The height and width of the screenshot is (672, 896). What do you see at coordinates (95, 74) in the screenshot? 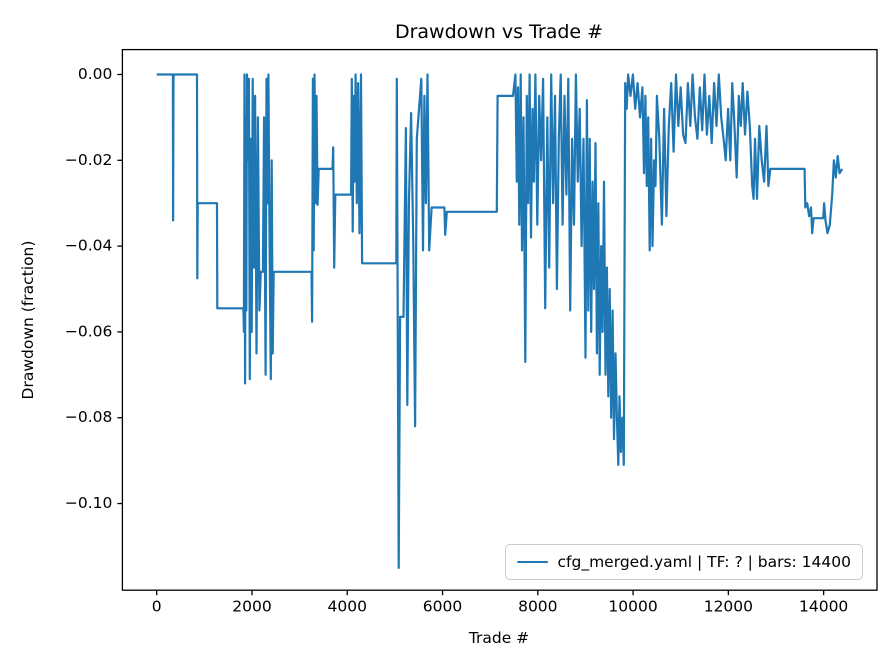
I see `y-tick-label: 0.00` at bounding box center [95, 74].